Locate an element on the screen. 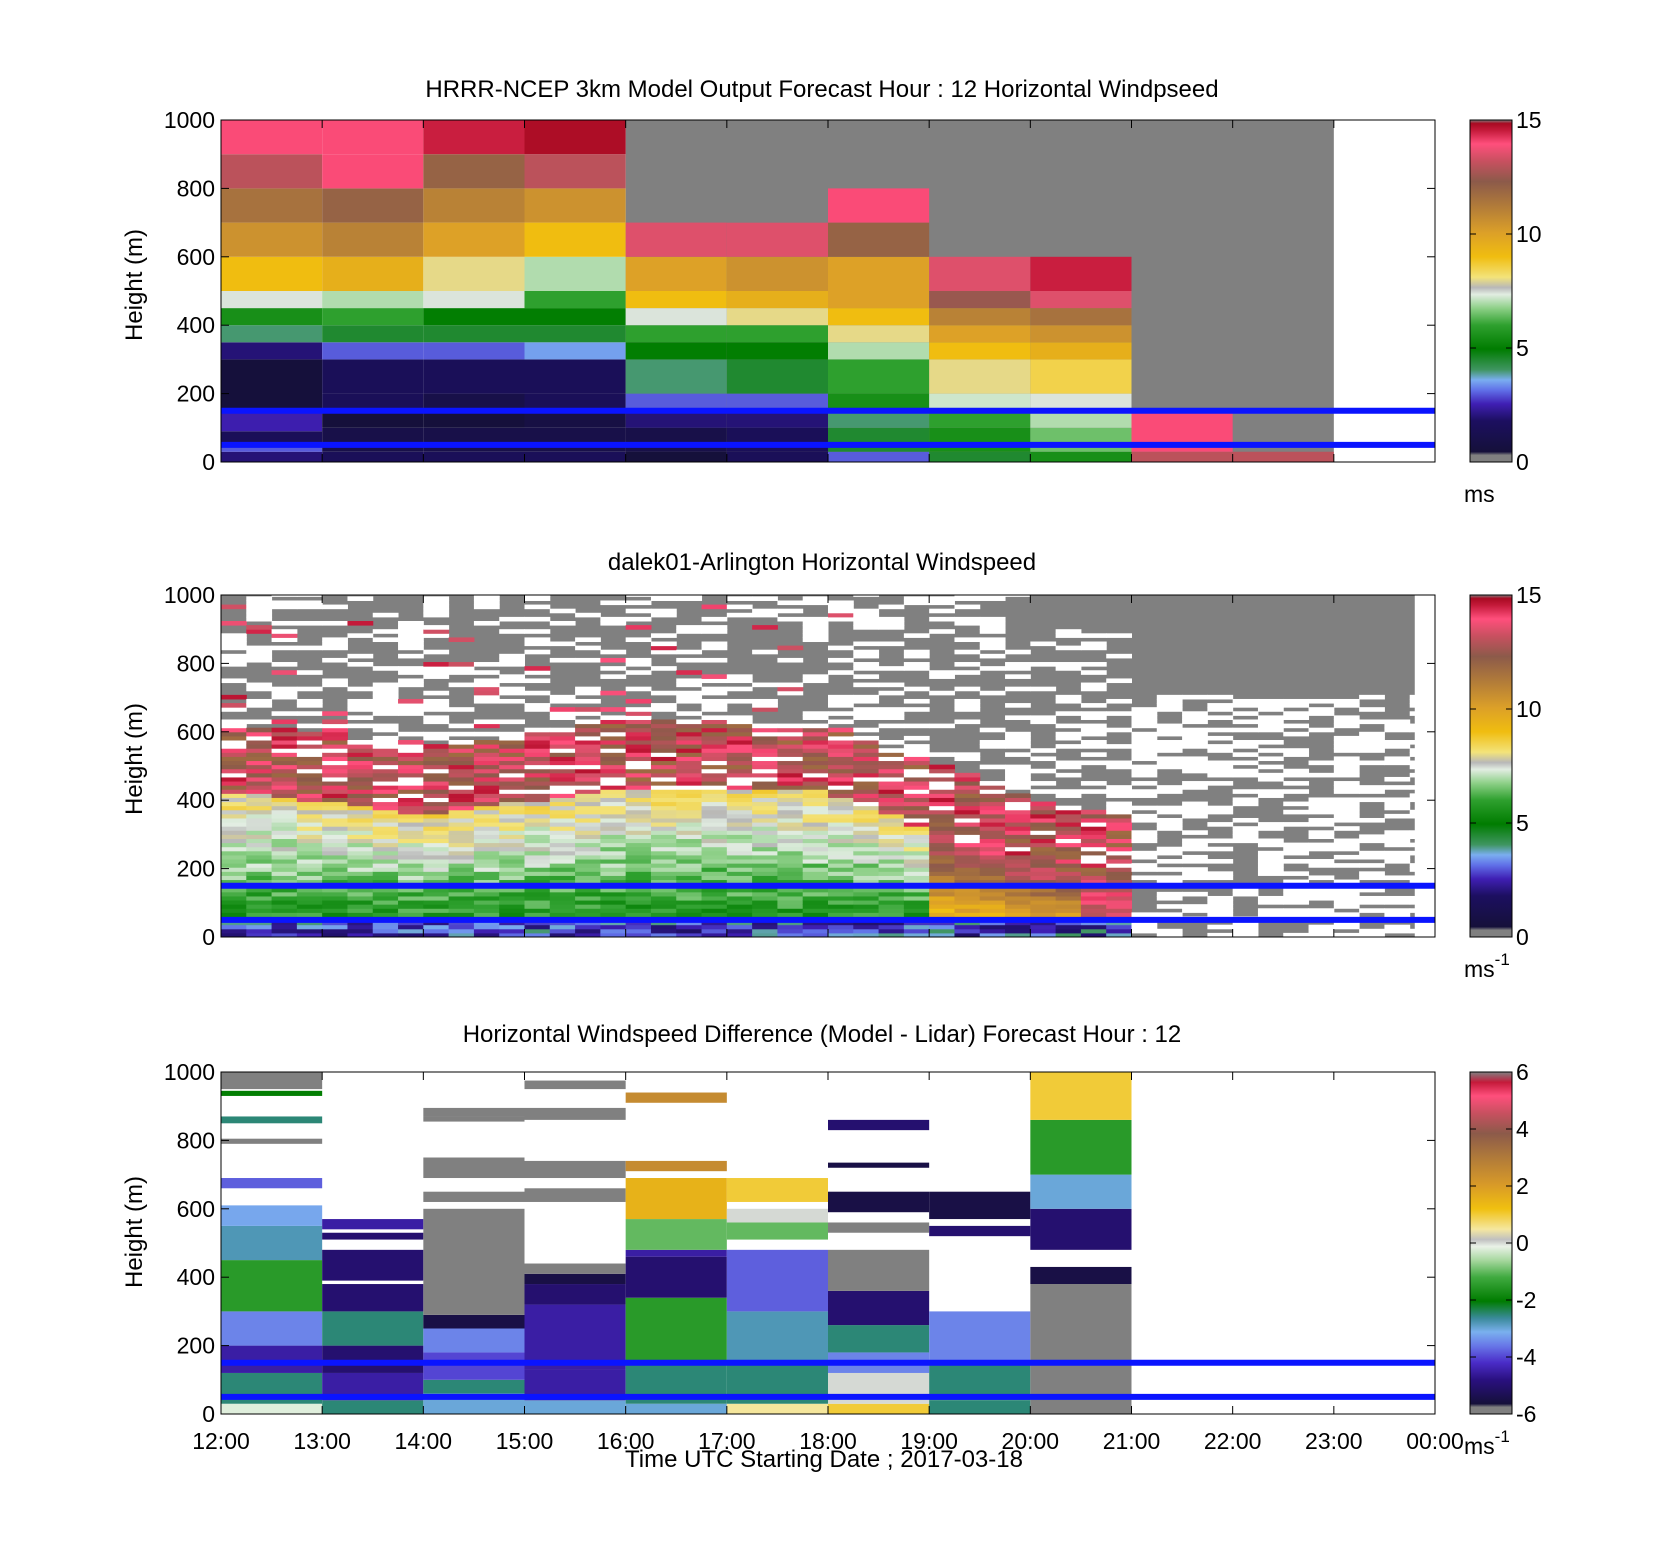 The image size is (1680, 1561). y-tick-label: 600 is located at coordinates (196, 1209).